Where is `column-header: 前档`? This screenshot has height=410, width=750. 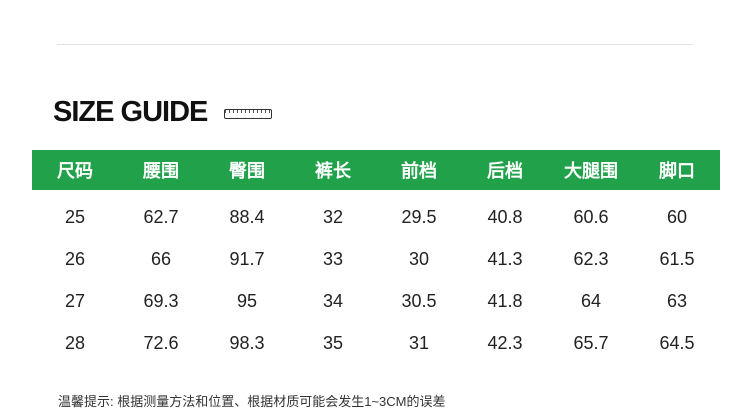 column-header: 前档 is located at coordinates (419, 171).